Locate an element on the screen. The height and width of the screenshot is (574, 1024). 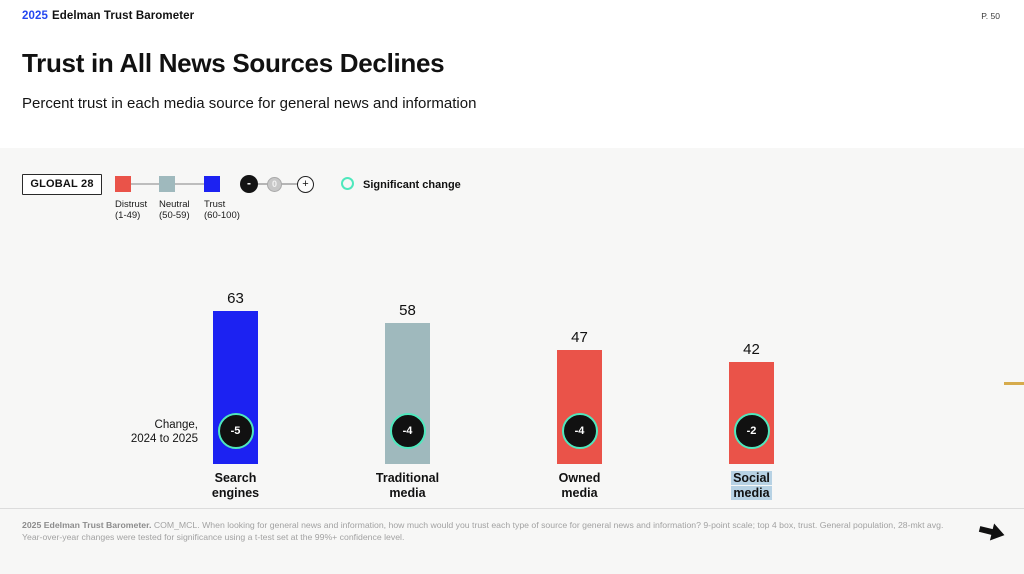
significant-change-label: Significant change is located at coordinates (412, 185).